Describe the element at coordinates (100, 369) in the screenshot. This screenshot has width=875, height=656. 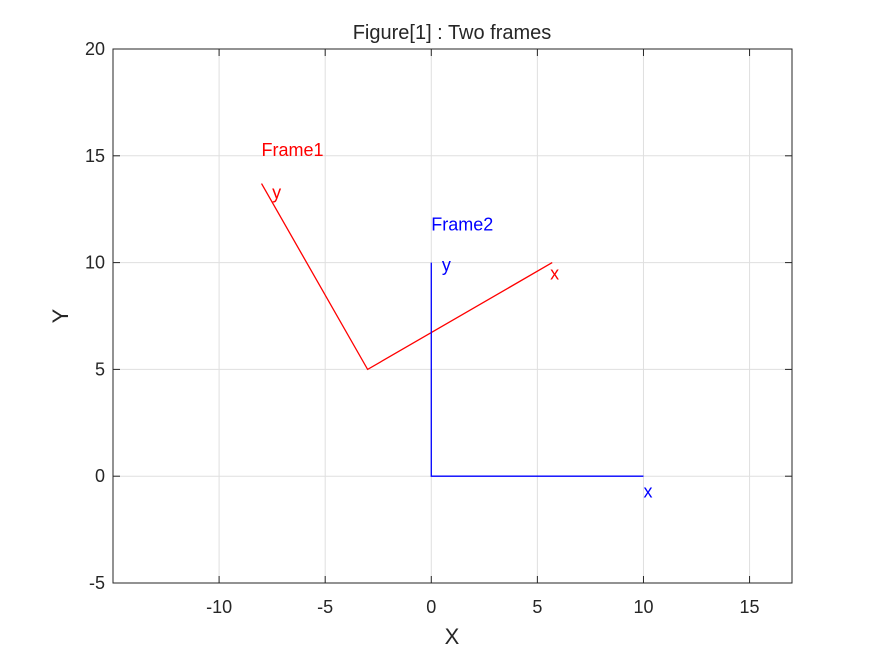
I see `y-tick-label: 5` at that location.